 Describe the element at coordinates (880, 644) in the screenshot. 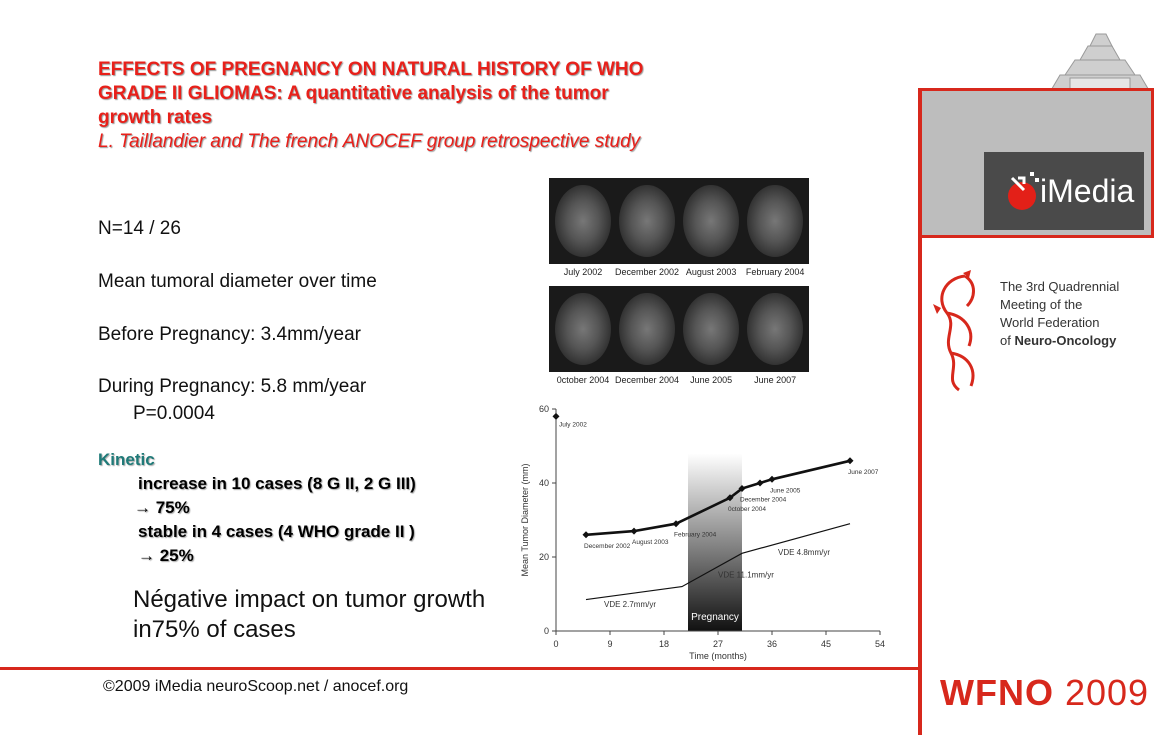

I see `x-tick-label: 54` at that location.